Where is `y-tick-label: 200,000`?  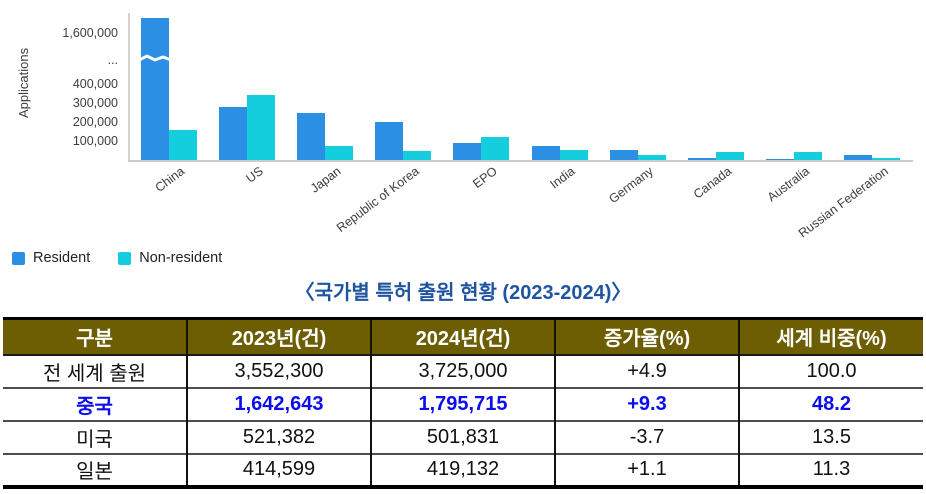 y-tick-label: 200,000 is located at coordinates (95, 121).